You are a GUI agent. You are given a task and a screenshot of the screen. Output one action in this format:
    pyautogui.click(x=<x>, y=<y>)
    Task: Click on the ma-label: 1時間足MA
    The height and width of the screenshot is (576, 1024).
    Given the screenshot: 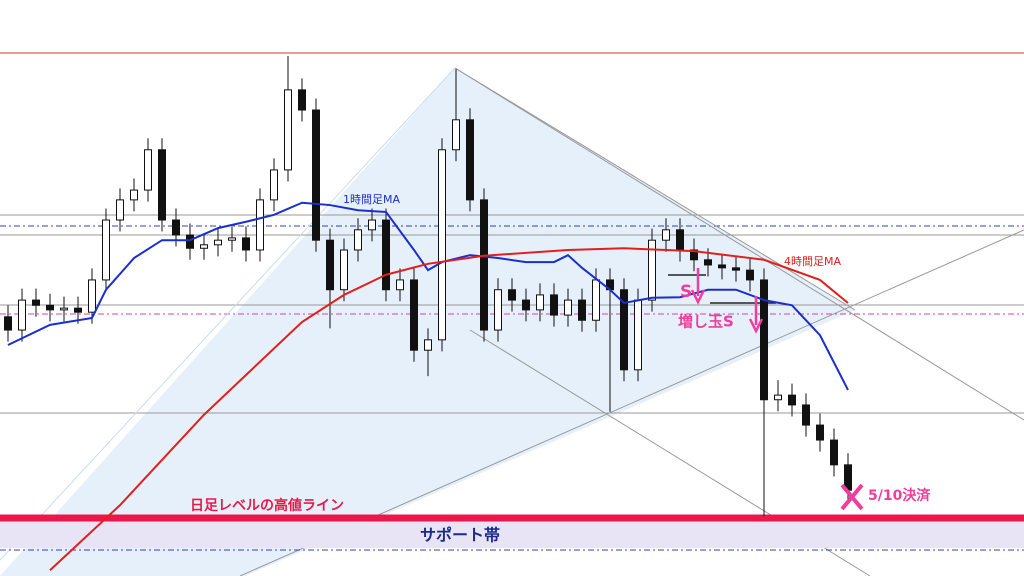 What is the action you would take?
    pyautogui.click(x=371, y=199)
    